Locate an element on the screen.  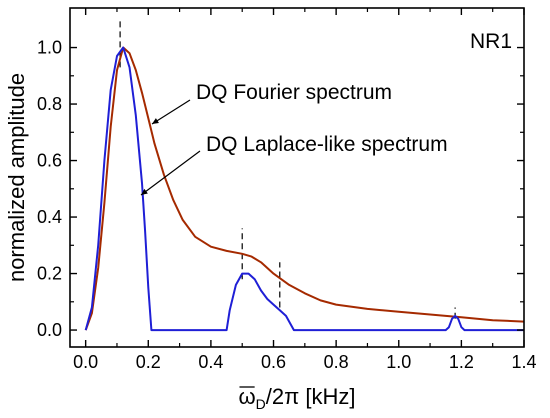
x-axis-title-rest: /2π [kHz] is located at coordinates (311, 396).